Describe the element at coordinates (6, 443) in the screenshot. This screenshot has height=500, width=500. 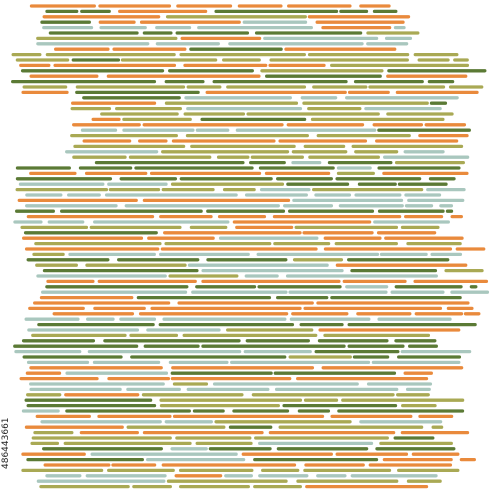
I see `stock-id-watermark: 486443661` at that location.